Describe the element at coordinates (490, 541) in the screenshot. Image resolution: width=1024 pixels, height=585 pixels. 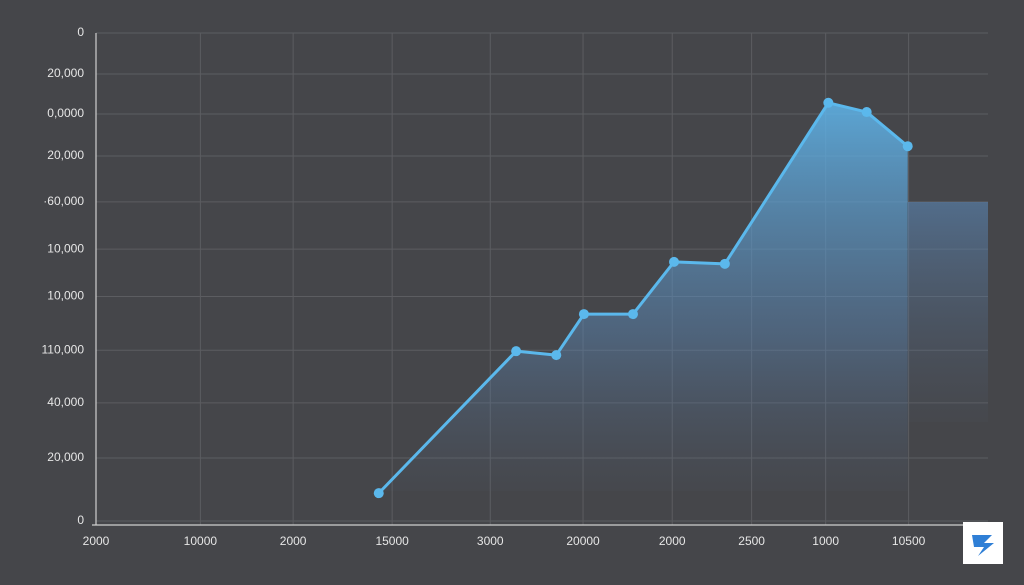
I see `x-tick-label: 3000` at that location.